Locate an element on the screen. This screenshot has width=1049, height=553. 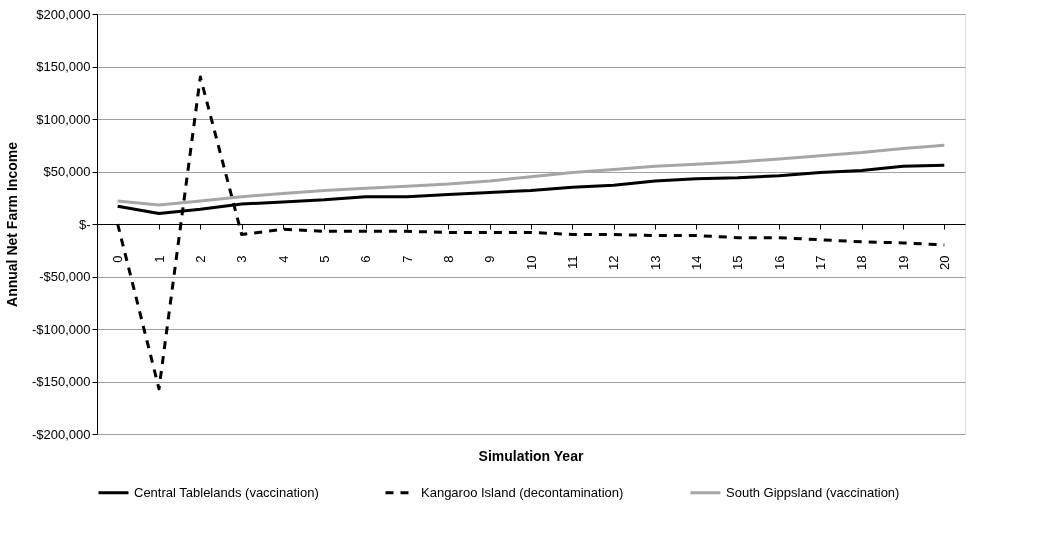
x-tick-label: 3 is located at coordinates (242, 259).